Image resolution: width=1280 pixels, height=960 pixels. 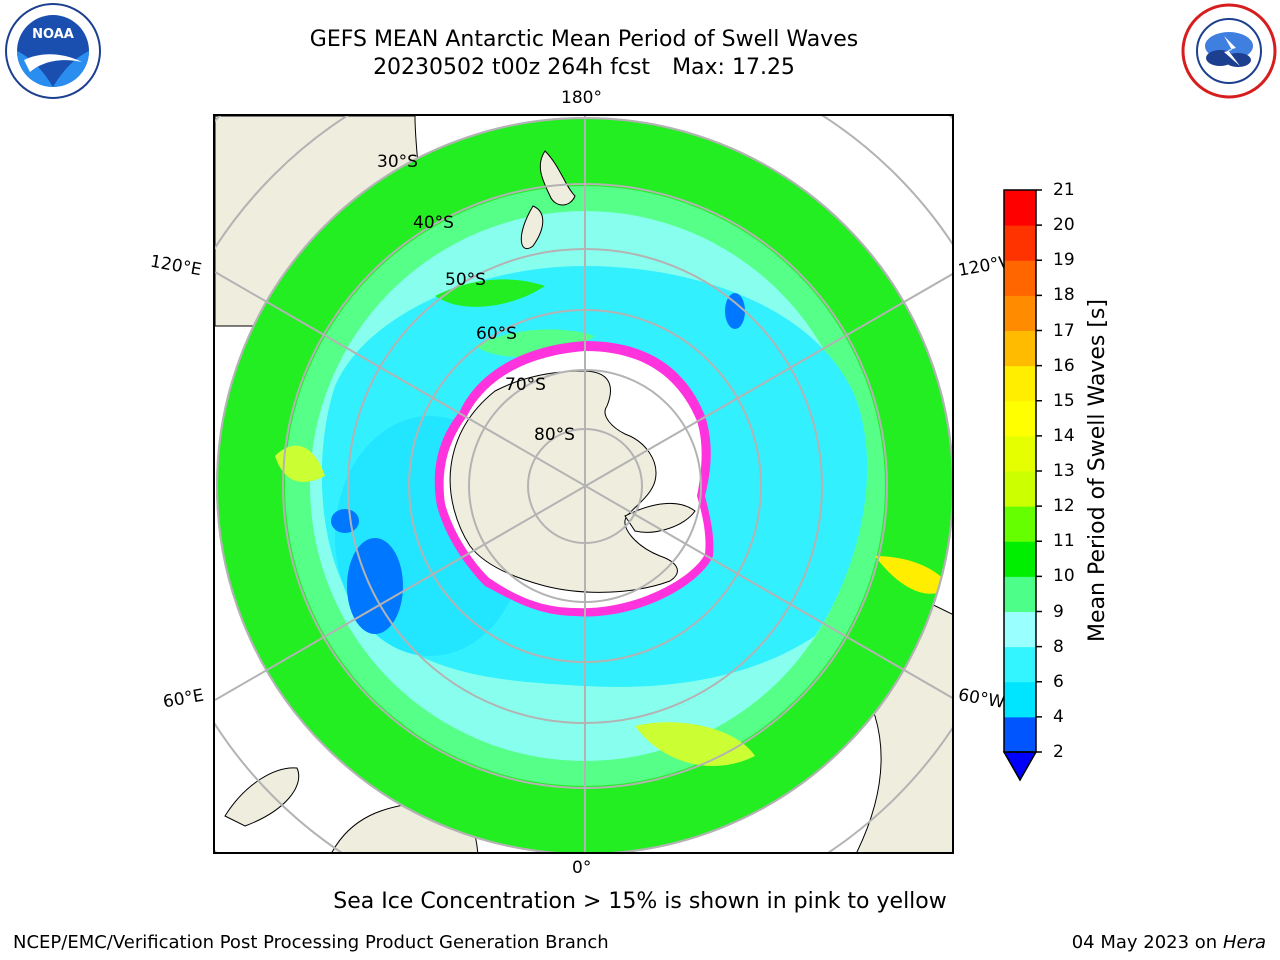 What do you see at coordinates (1058, 646) in the screenshot?
I see `colorbar-tick-label: 8` at bounding box center [1058, 646].